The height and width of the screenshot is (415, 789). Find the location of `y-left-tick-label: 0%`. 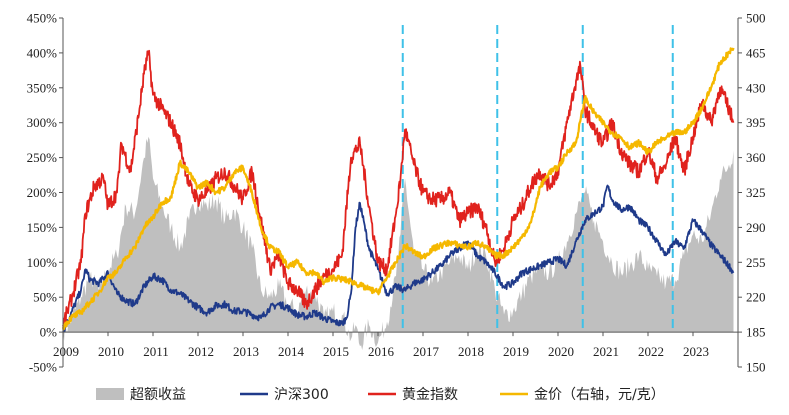

y-left-tick-label: 0% is located at coordinates (49, 332).